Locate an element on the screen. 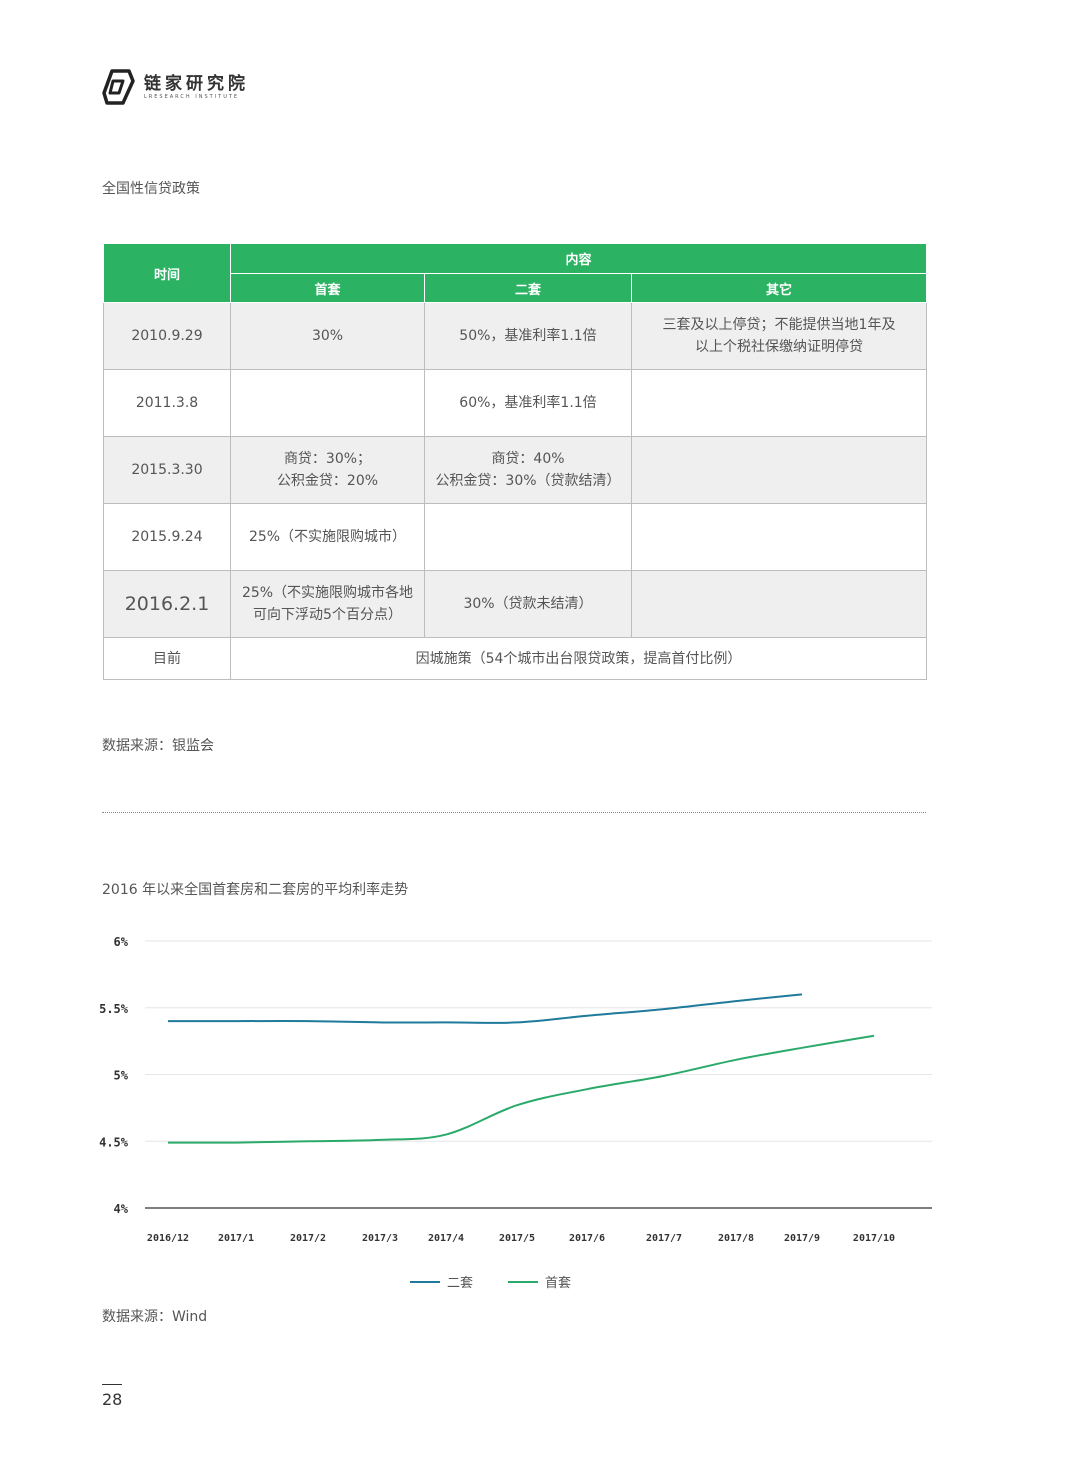  row-time: 2015.9.24 is located at coordinates (167, 537).